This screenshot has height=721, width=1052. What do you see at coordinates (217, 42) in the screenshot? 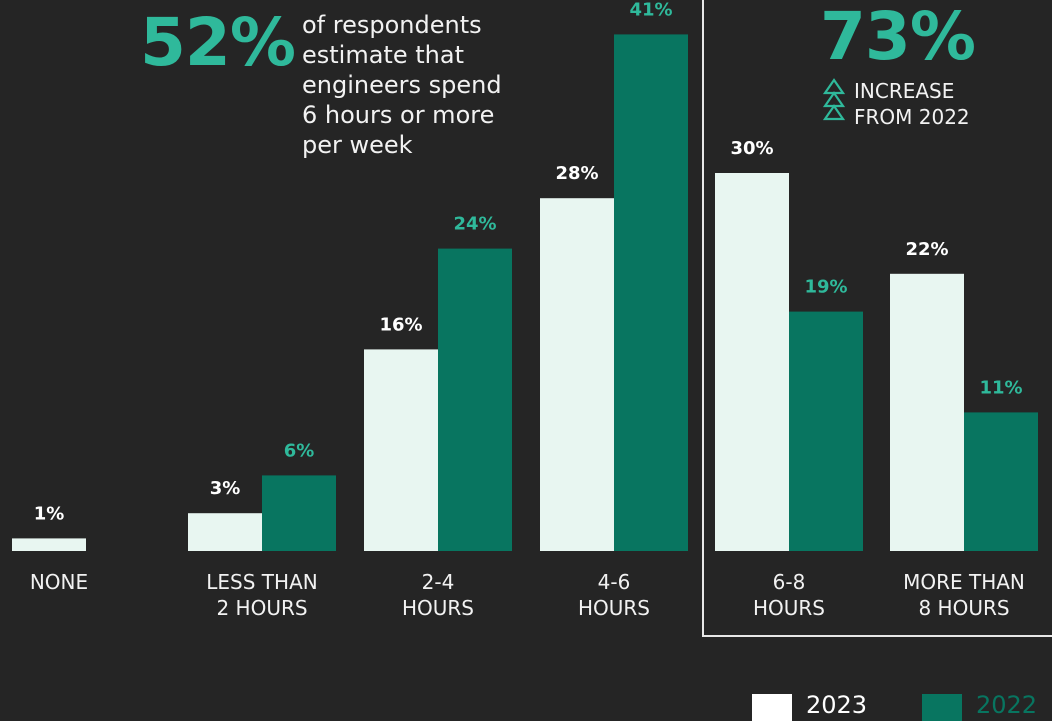
I see `headline-stat: 52%` at bounding box center [217, 42].